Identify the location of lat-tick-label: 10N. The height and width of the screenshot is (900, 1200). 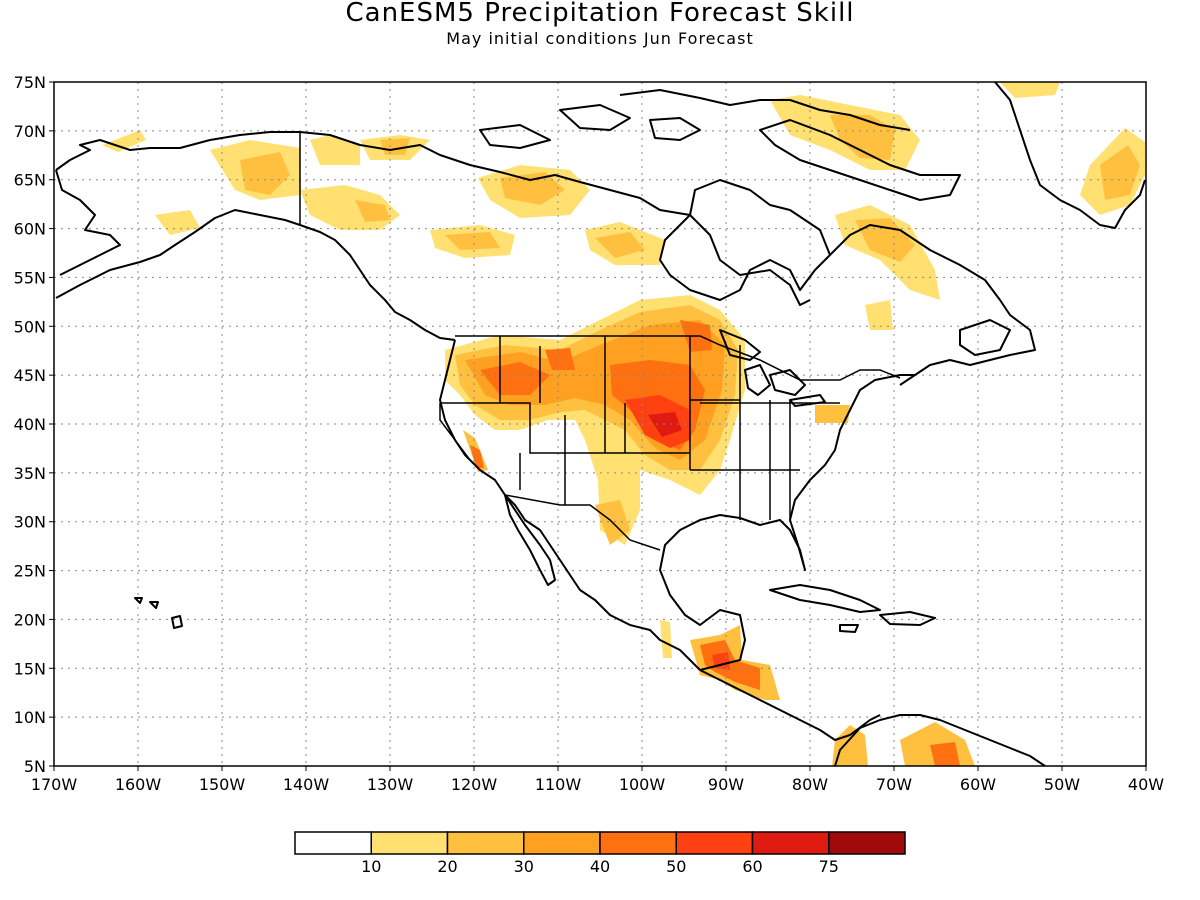
(30, 717).